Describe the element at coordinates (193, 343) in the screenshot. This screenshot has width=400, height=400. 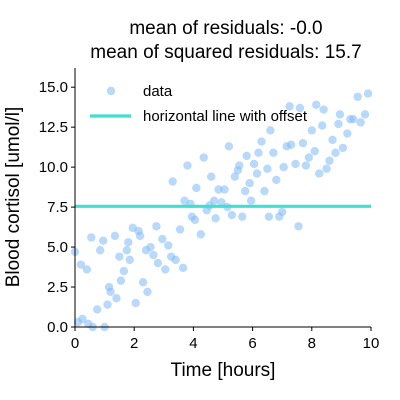
I see `x-tick-label: 4` at that location.